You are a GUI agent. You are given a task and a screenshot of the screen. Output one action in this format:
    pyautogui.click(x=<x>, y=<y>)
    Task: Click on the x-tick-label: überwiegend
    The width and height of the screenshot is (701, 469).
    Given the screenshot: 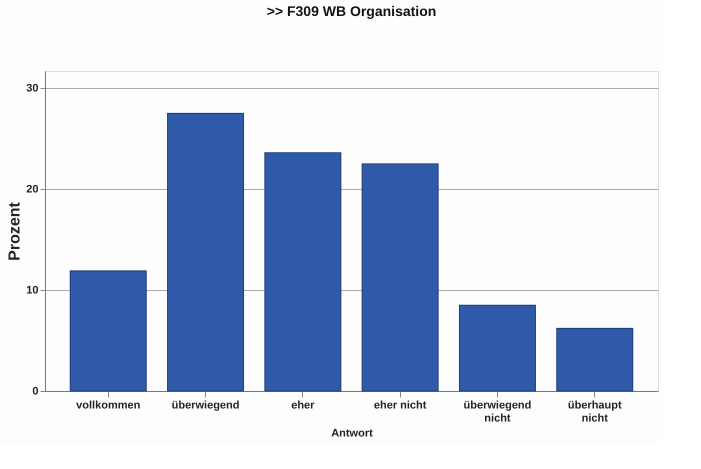 What is the action you would take?
    pyautogui.click(x=206, y=406)
    